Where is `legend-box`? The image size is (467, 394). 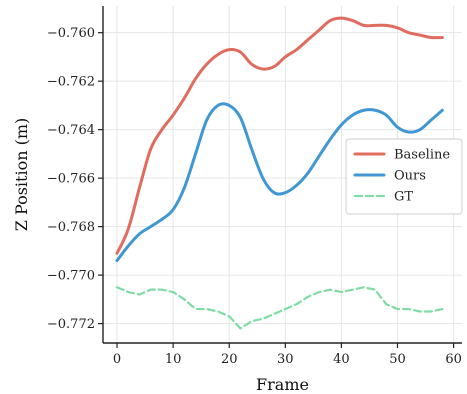
legend-box is located at coordinates (404, 176).